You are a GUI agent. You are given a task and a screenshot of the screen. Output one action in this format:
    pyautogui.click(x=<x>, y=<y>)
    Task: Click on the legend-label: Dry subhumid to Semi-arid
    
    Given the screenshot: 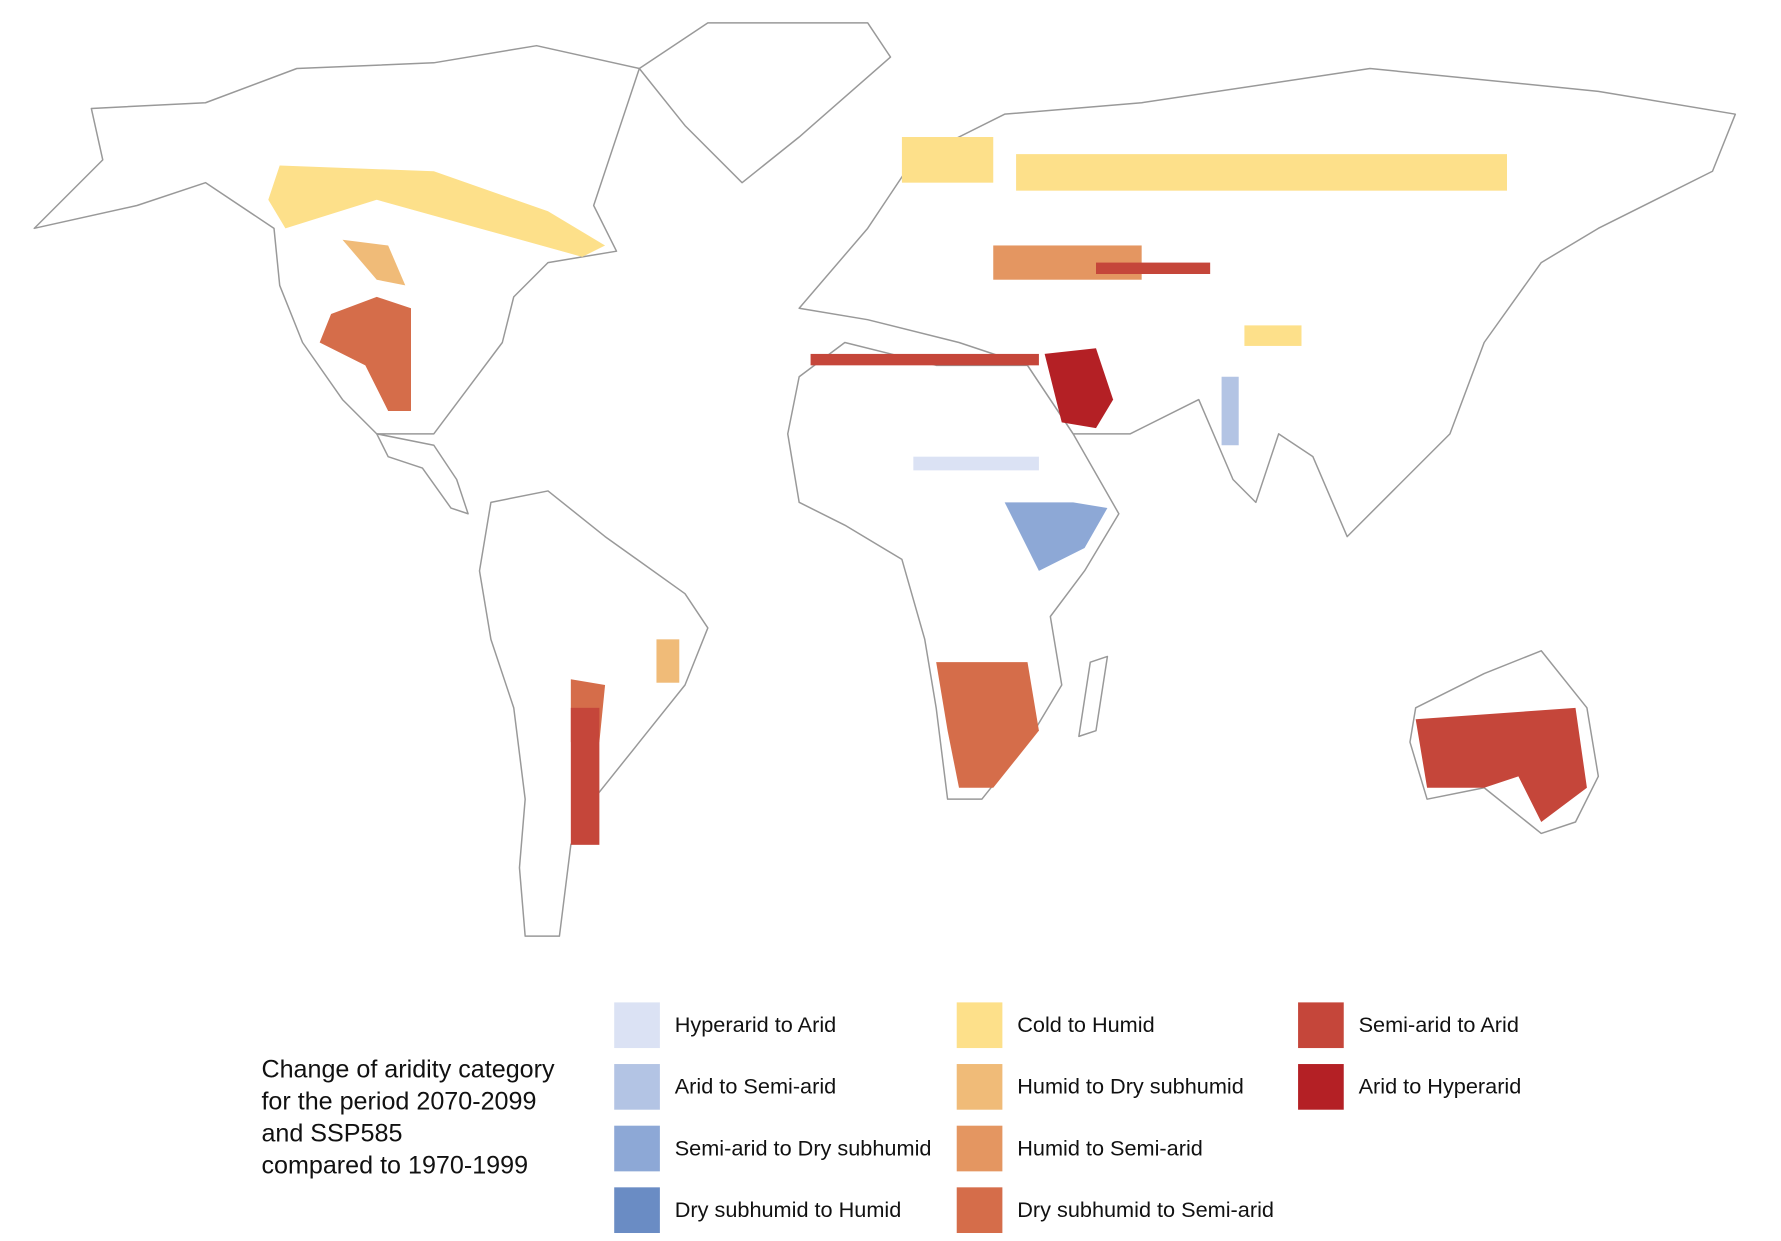 What is the action you would take?
    pyautogui.click(x=1145, y=1209)
    